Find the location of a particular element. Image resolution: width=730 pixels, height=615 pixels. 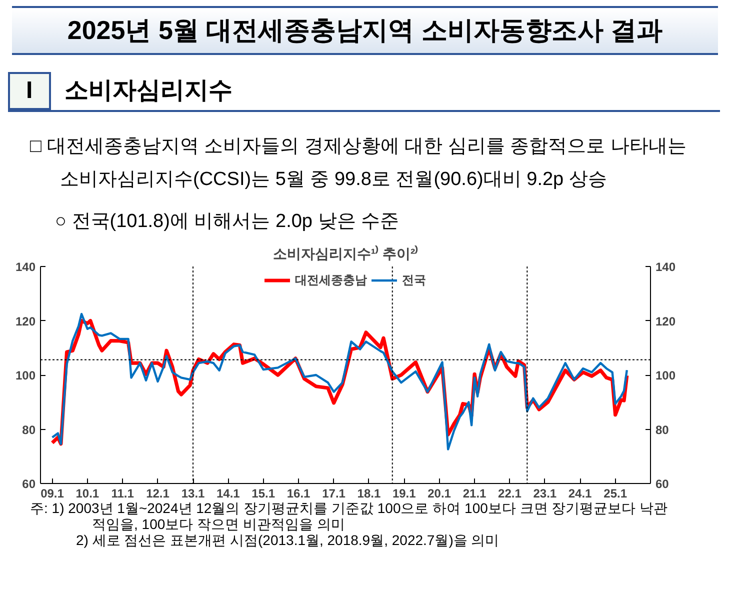

y-tick-label: 80 is located at coordinates (29, 429).